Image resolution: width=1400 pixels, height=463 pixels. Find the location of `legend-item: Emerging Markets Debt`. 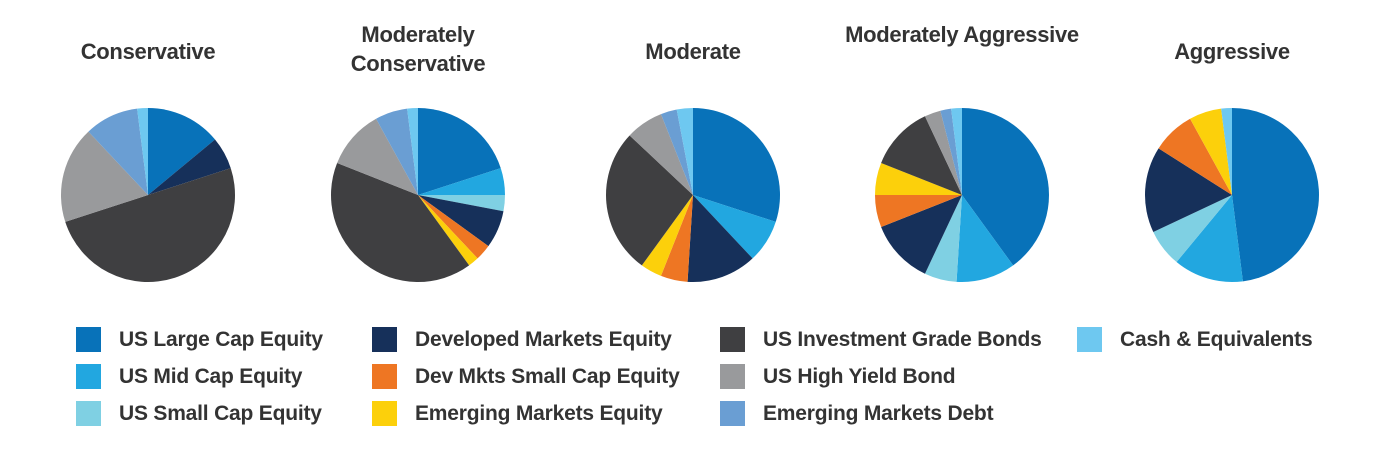

legend-item: Emerging Markets Debt is located at coordinates (857, 413).